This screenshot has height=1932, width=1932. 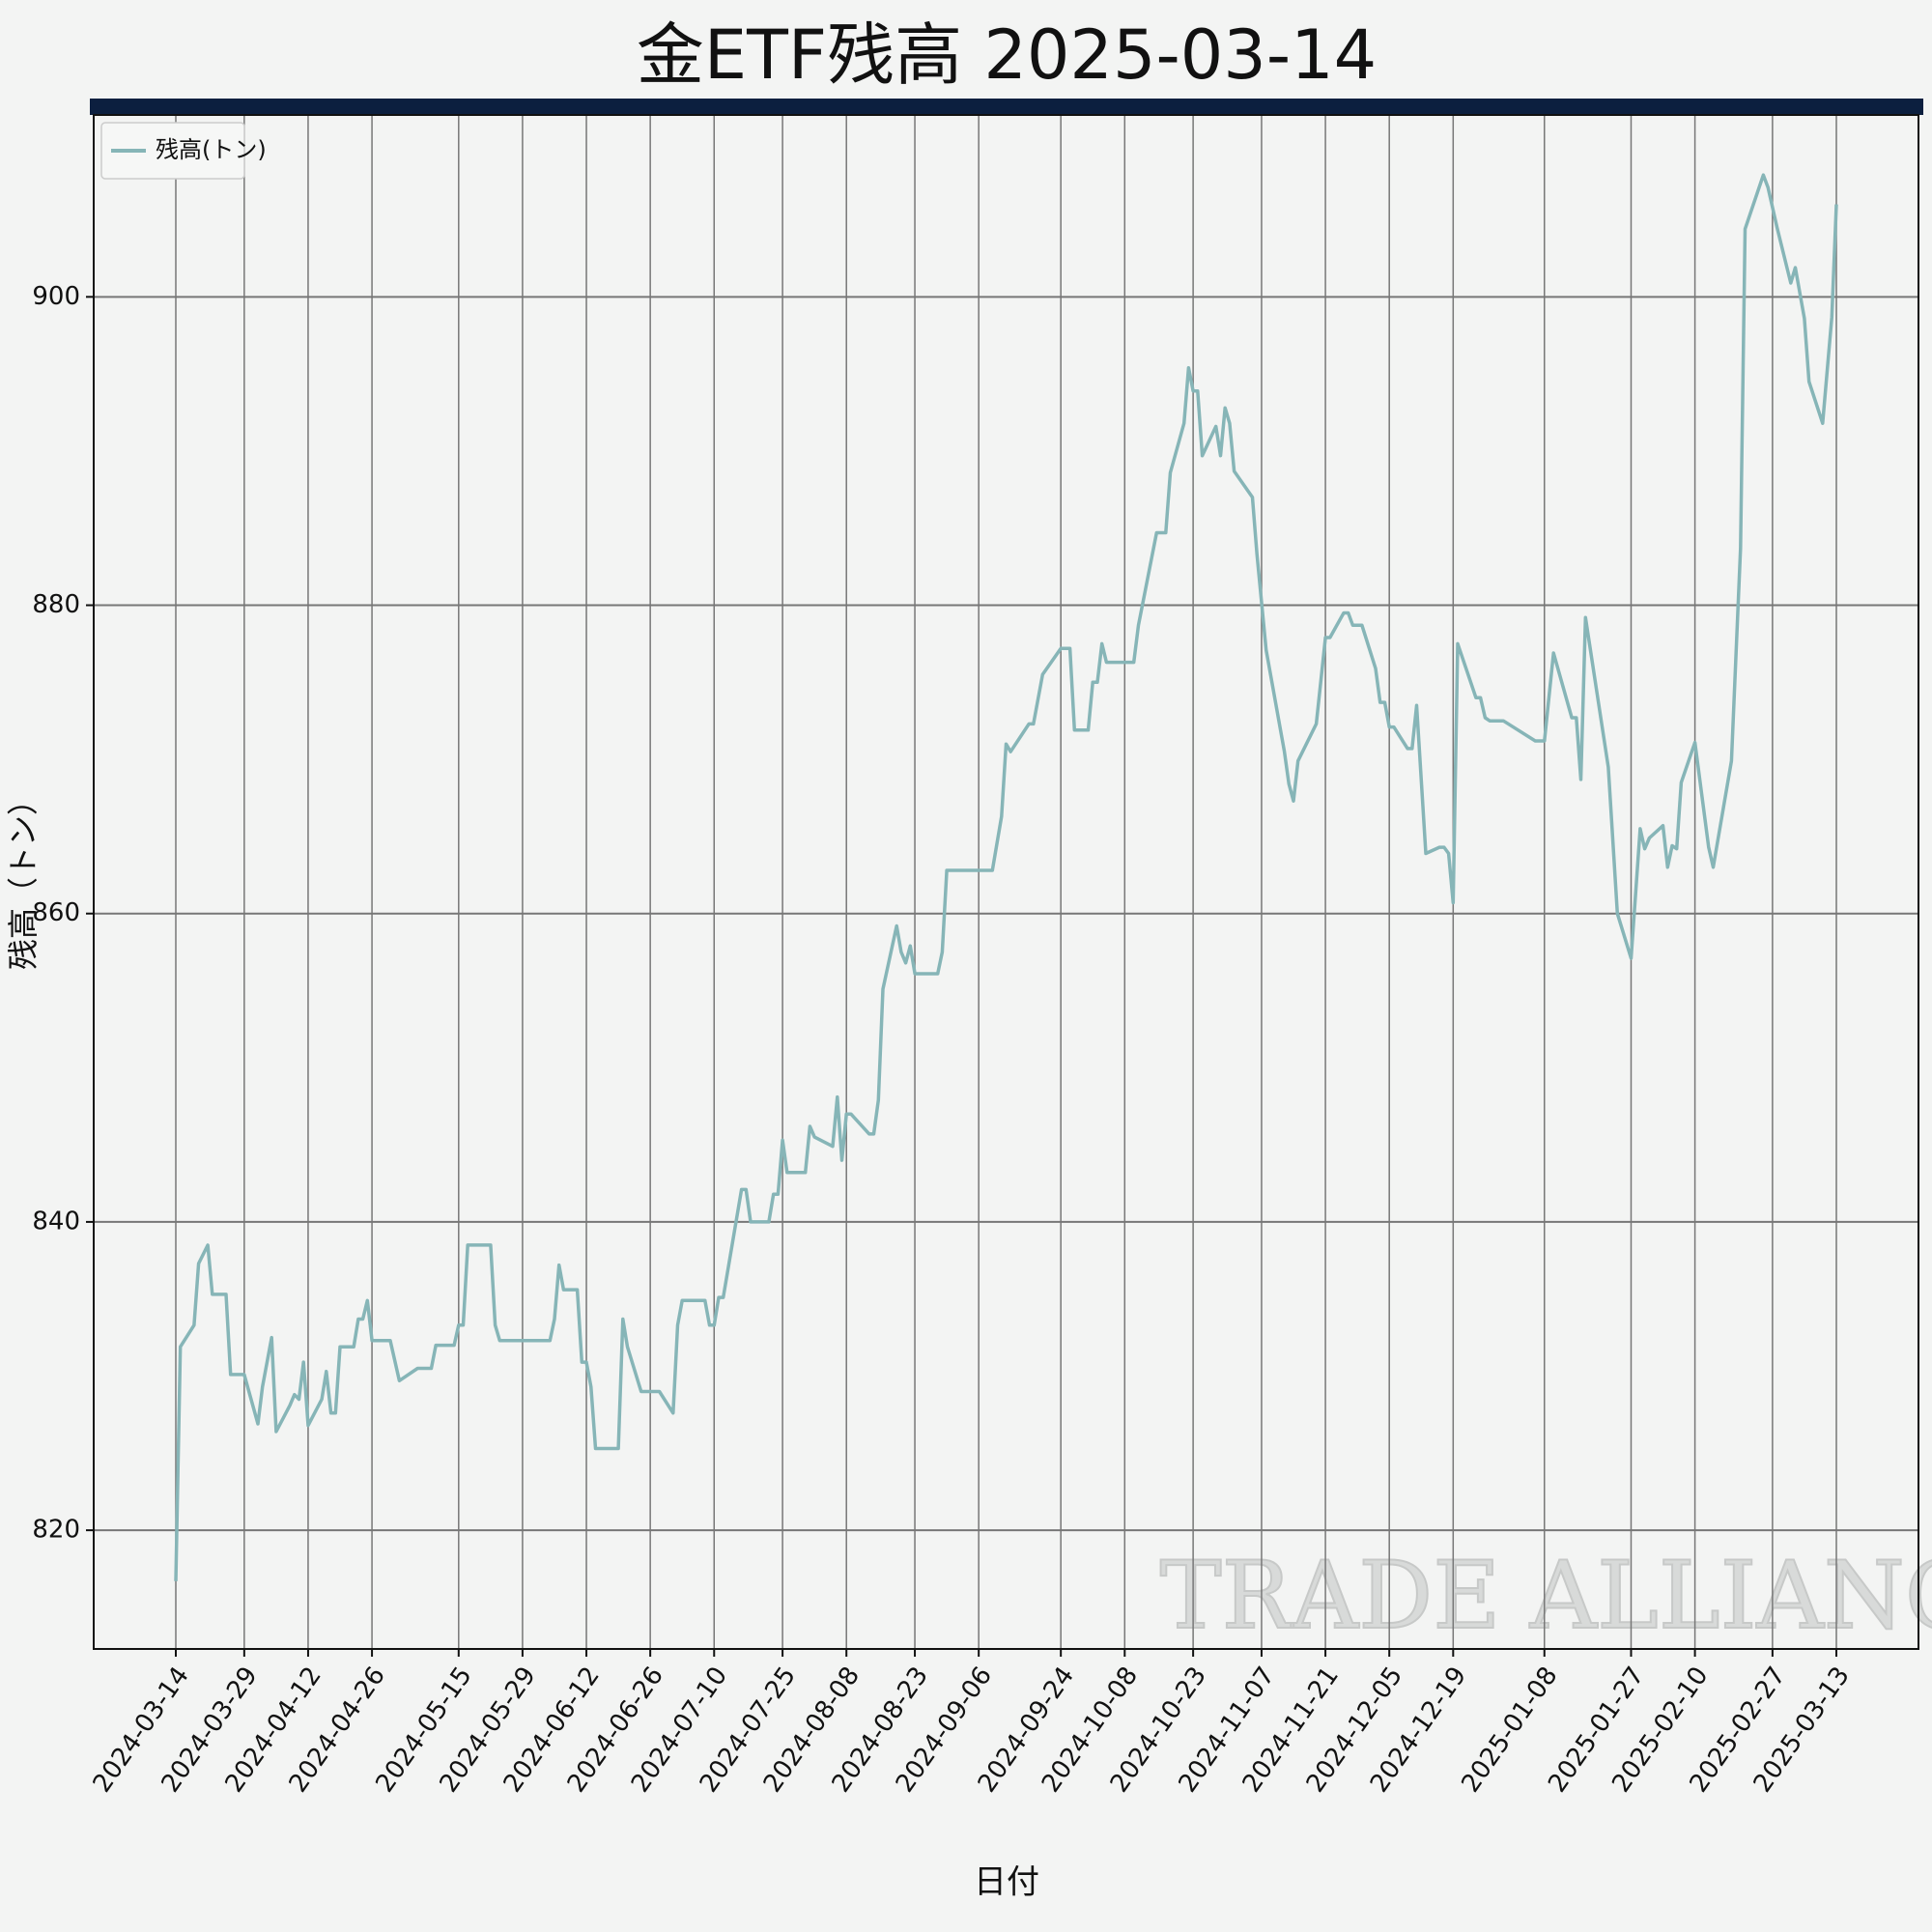 What do you see at coordinates (56, 604) in the screenshot?
I see `y-tick-label: 880` at bounding box center [56, 604].